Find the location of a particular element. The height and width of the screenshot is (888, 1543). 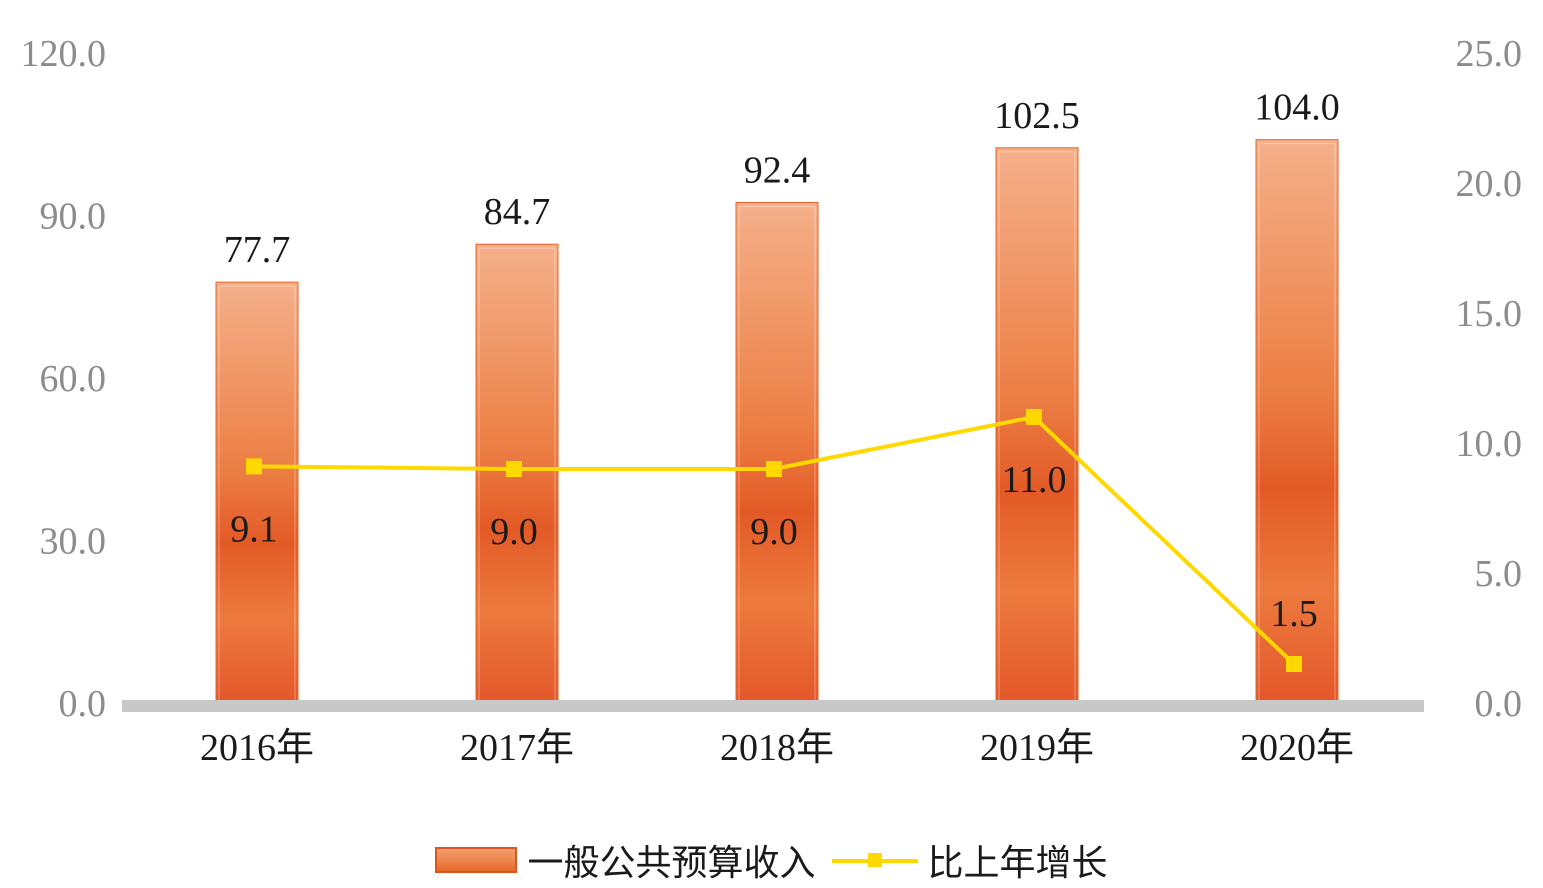

left-axis-ticks: 0.0 30.0 60.0 90.0 120.0 is located at coordinates (64, 379).